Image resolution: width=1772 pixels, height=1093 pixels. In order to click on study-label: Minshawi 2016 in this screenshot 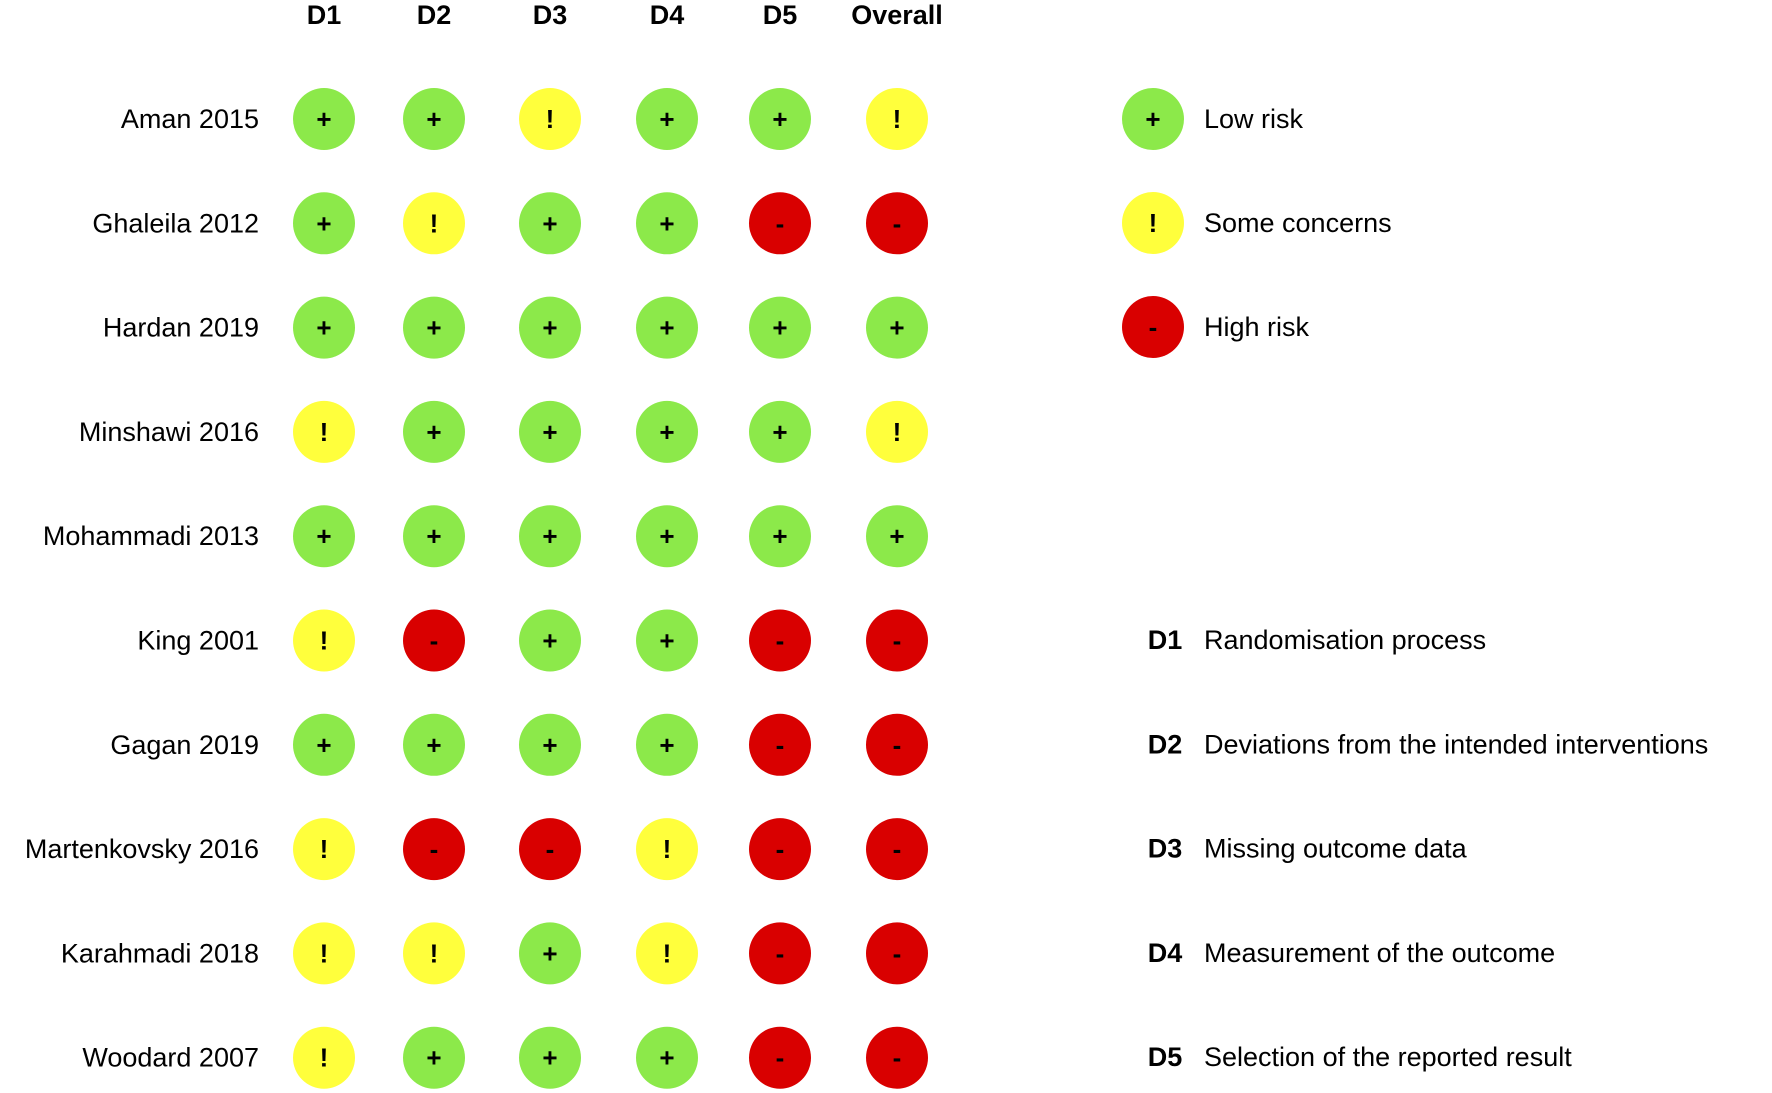, I will do `click(169, 432)`.